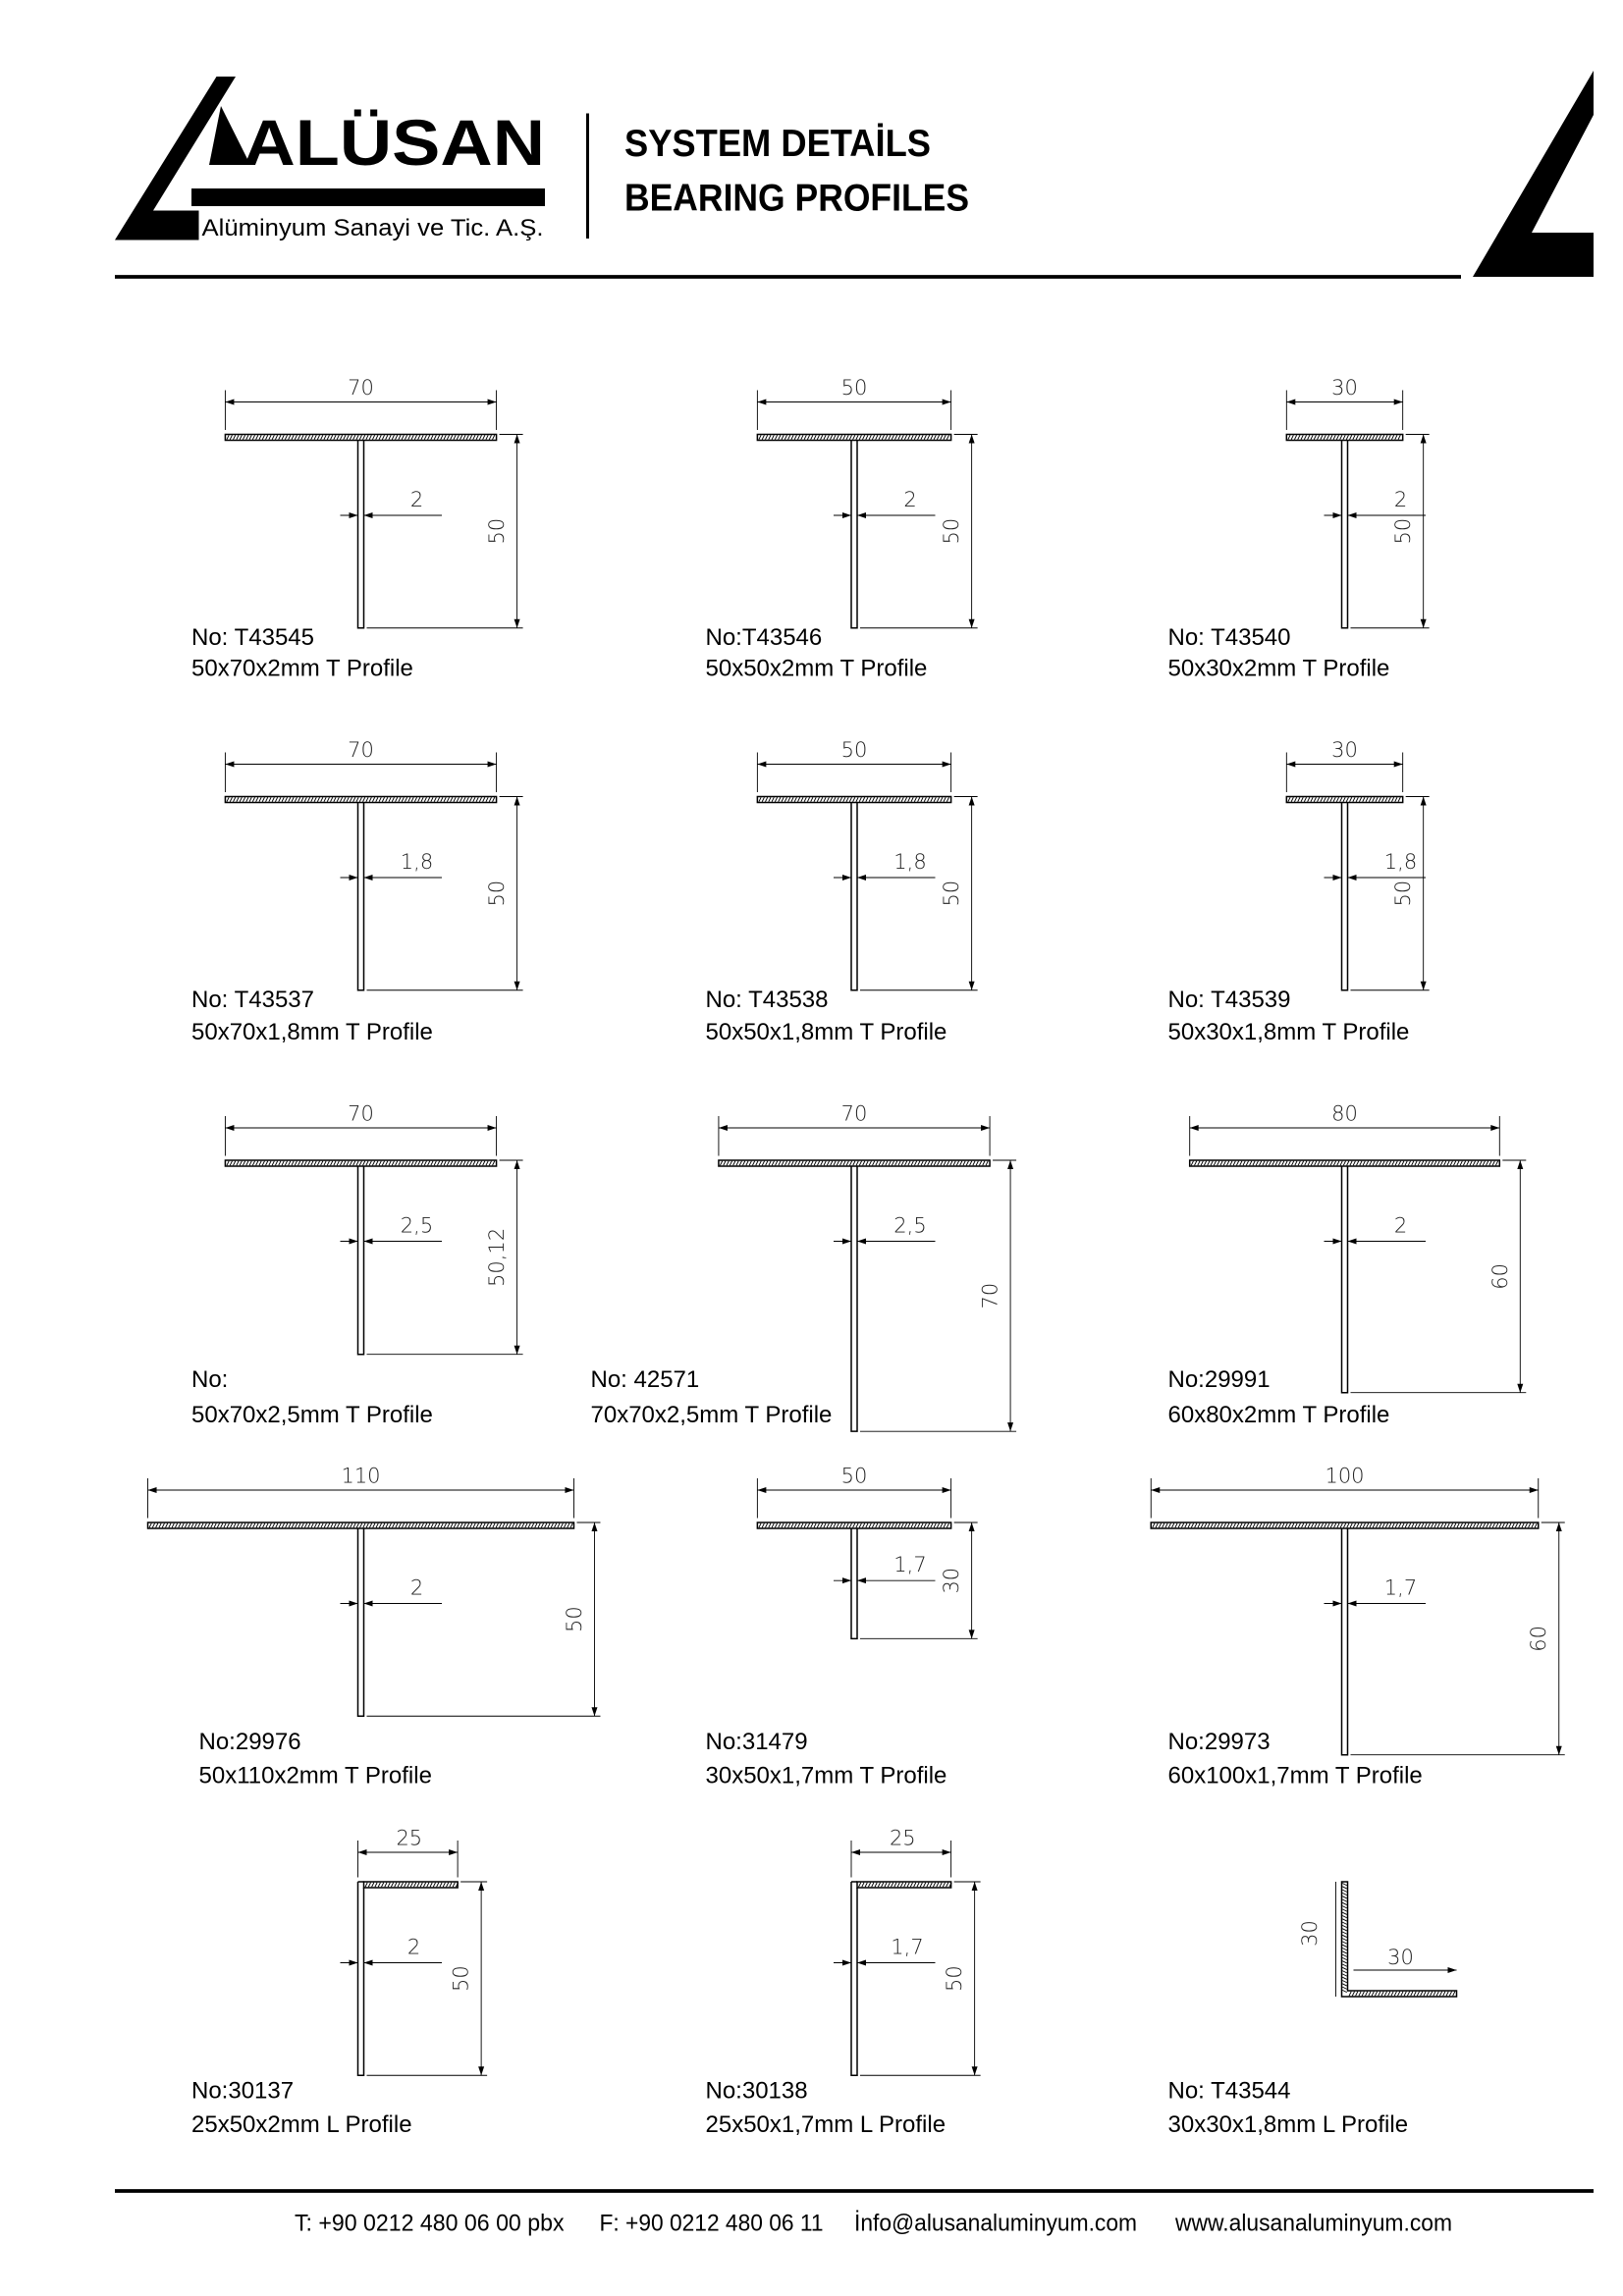  I want to click on profile-no42571: 70 70 2,5 No: 42571 70x70x2,5mm T Profile, so click(804, 1267).